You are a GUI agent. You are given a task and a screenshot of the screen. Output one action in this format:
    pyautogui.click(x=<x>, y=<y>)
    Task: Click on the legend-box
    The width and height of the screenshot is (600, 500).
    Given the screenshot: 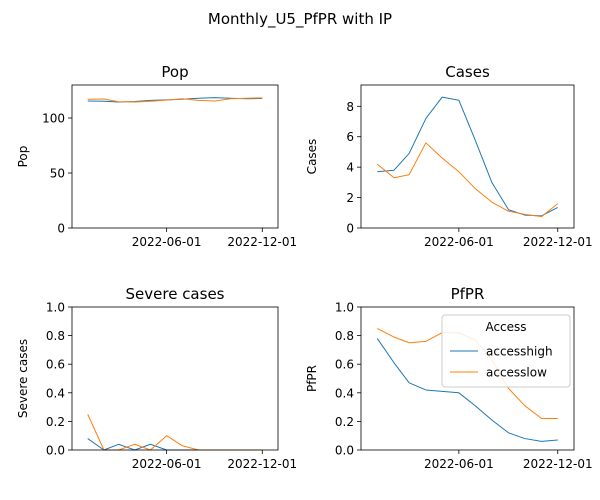 What is the action you would take?
    pyautogui.click(x=506, y=351)
    